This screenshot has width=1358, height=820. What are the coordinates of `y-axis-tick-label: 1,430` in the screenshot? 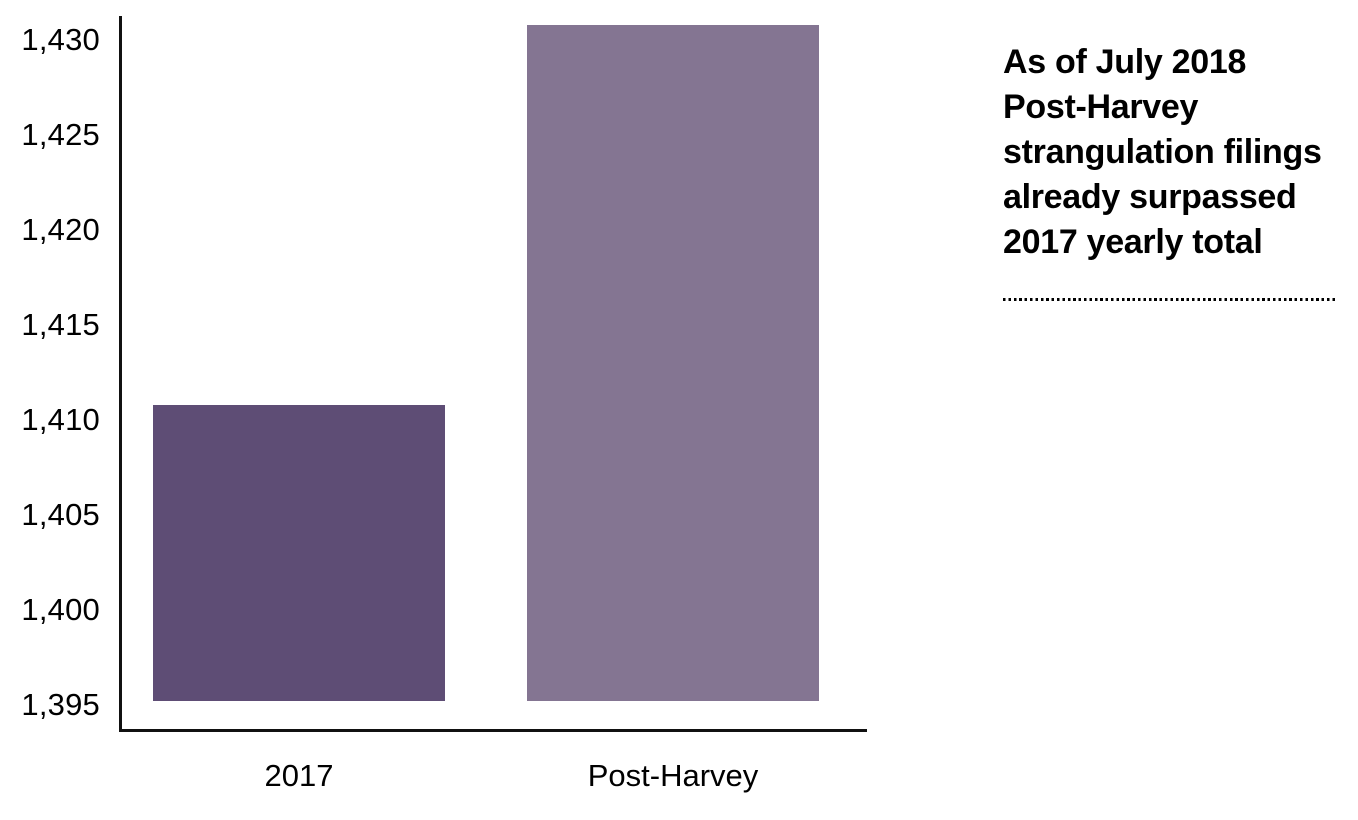 It's located at (60, 39).